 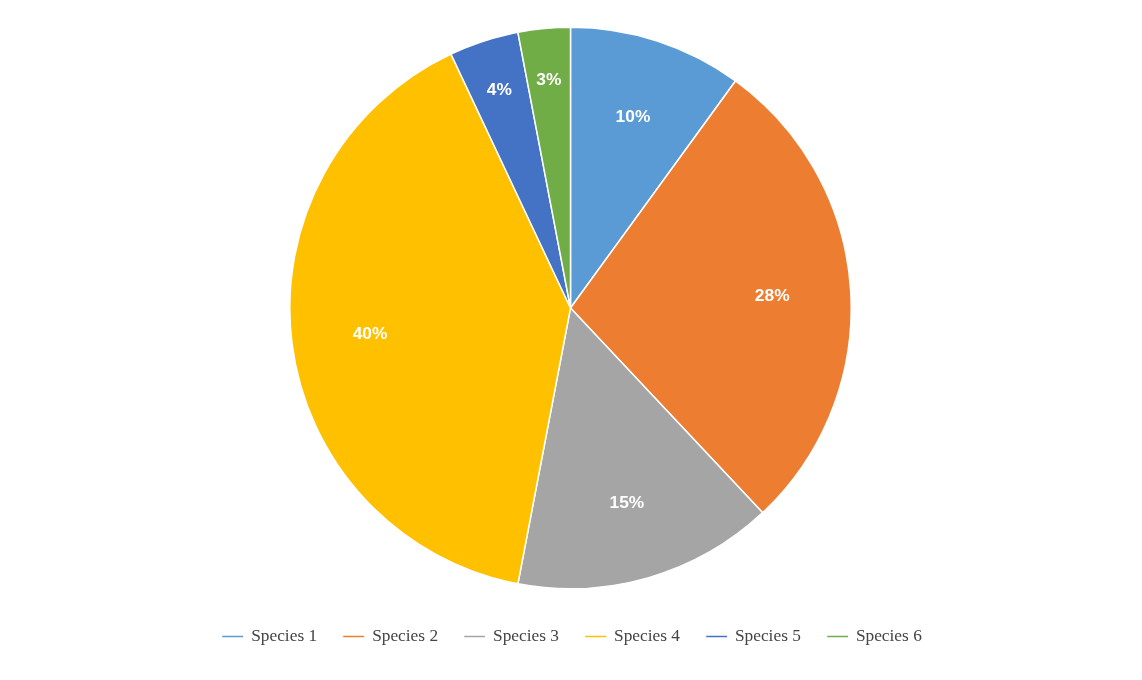 I want to click on legend-label: Species 4, so click(x=647, y=636).